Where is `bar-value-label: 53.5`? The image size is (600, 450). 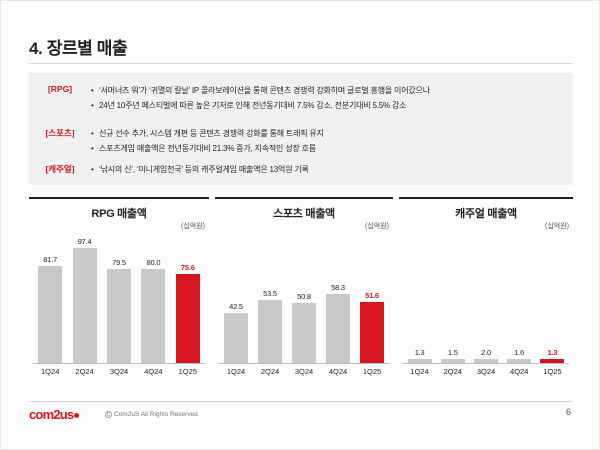
bar-value-label: 53.5 is located at coordinates (270, 293).